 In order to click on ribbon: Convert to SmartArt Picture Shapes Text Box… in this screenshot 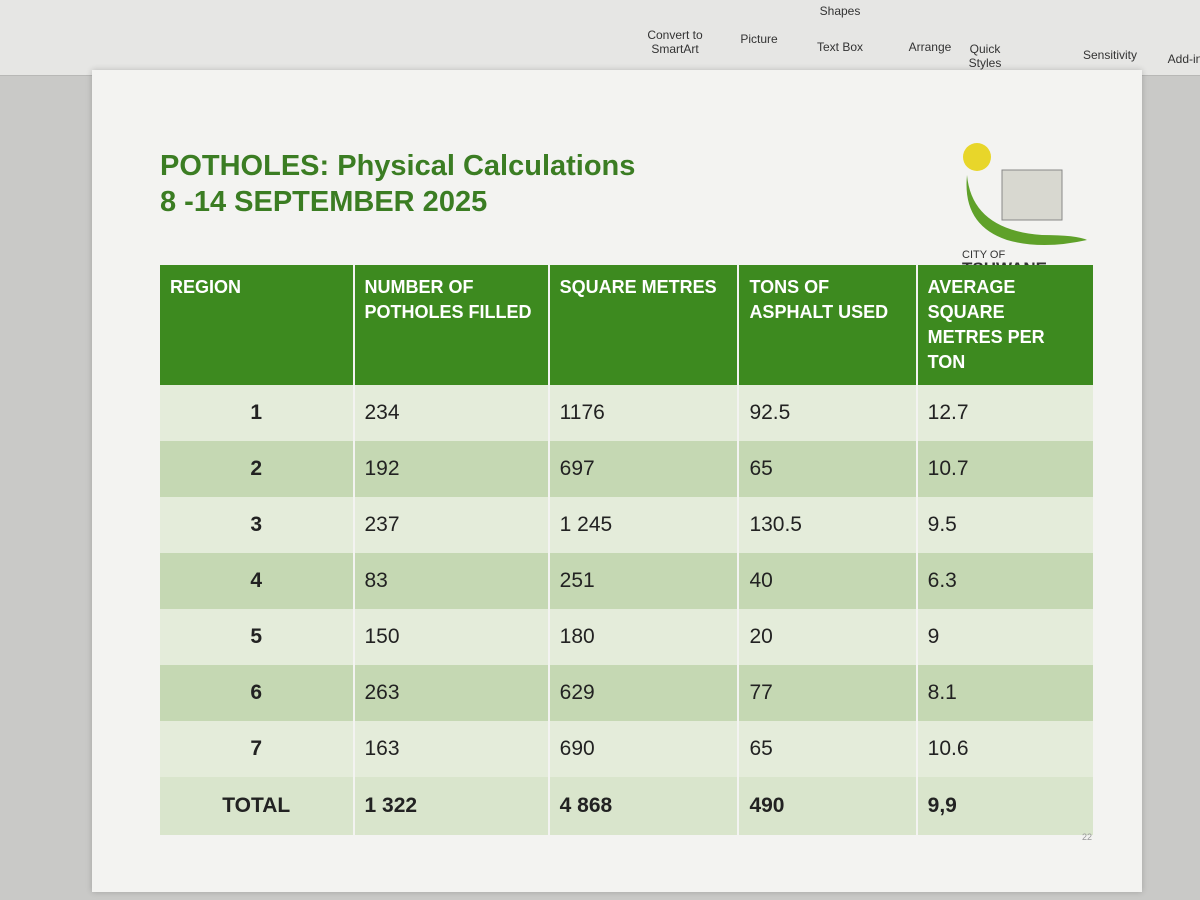, I will do `click(600, 38)`.